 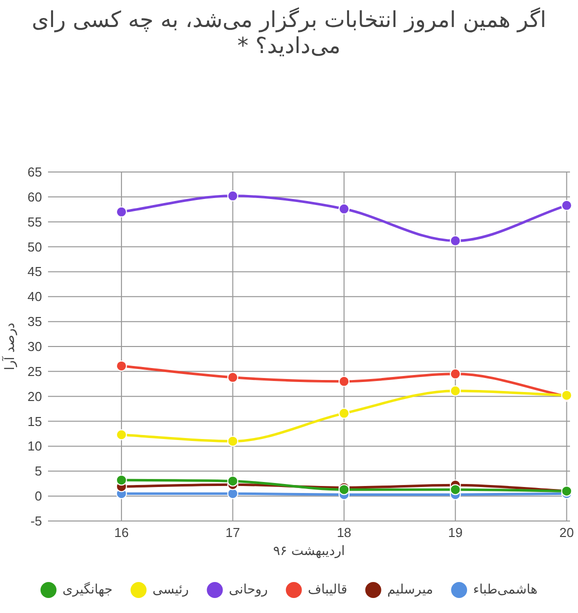 What do you see at coordinates (248, 590) in the screenshot?
I see `legend-label: روحانی` at bounding box center [248, 590].